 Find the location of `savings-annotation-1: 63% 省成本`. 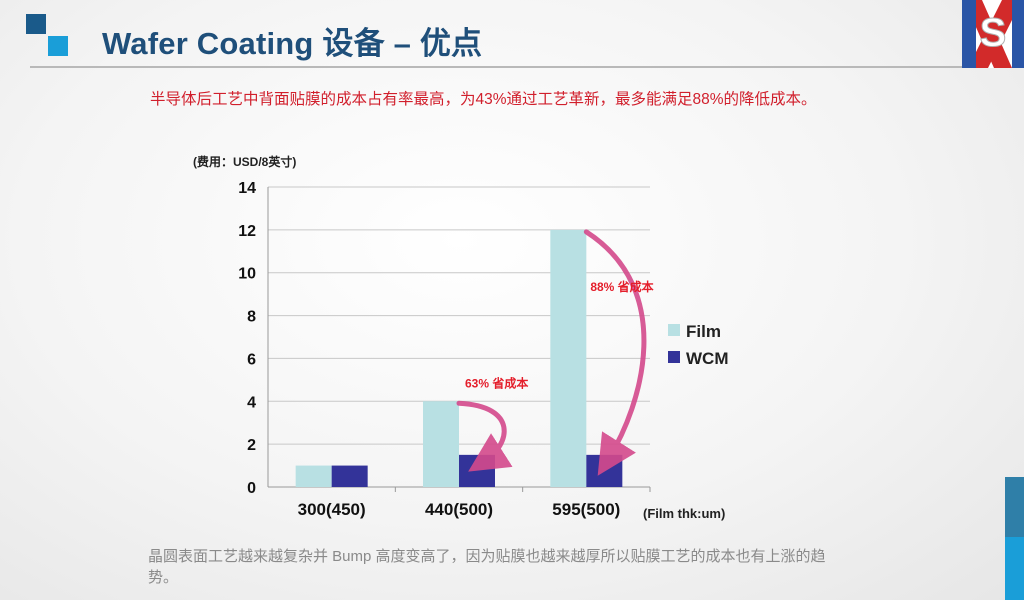

savings-annotation-1: 63% 省成本 is located at coordinates (496, 382).